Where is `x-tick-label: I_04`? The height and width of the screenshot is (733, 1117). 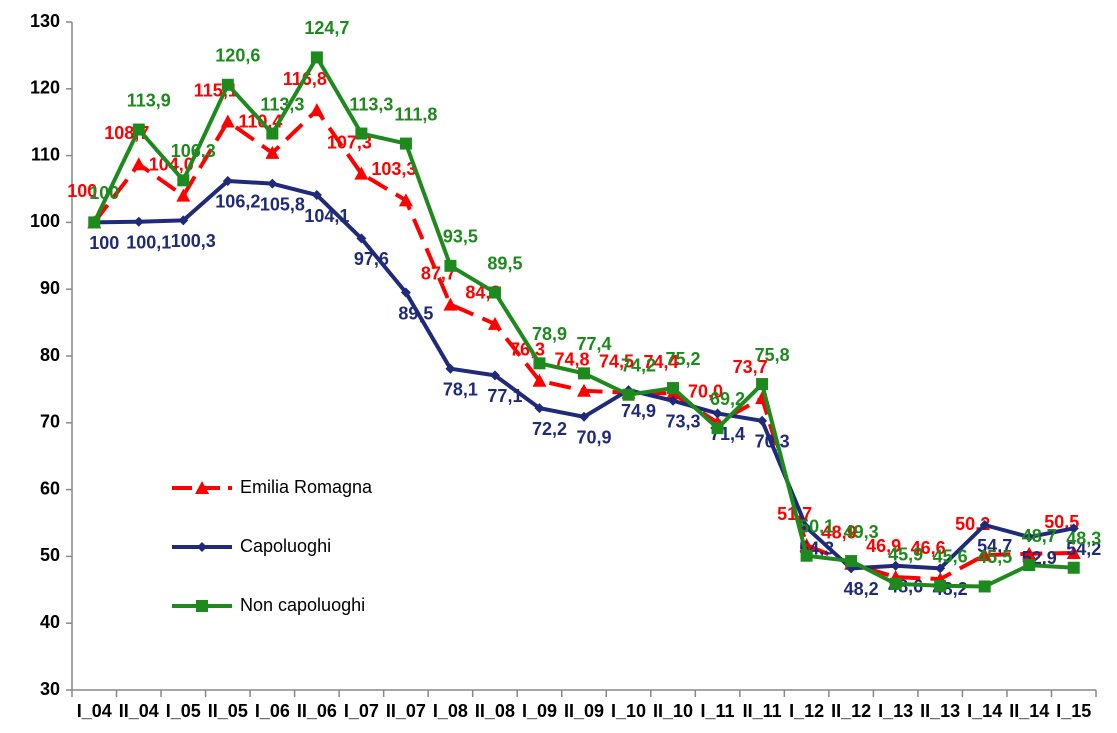
x-tick-label: I_04 is located at coordinates (94, 711).